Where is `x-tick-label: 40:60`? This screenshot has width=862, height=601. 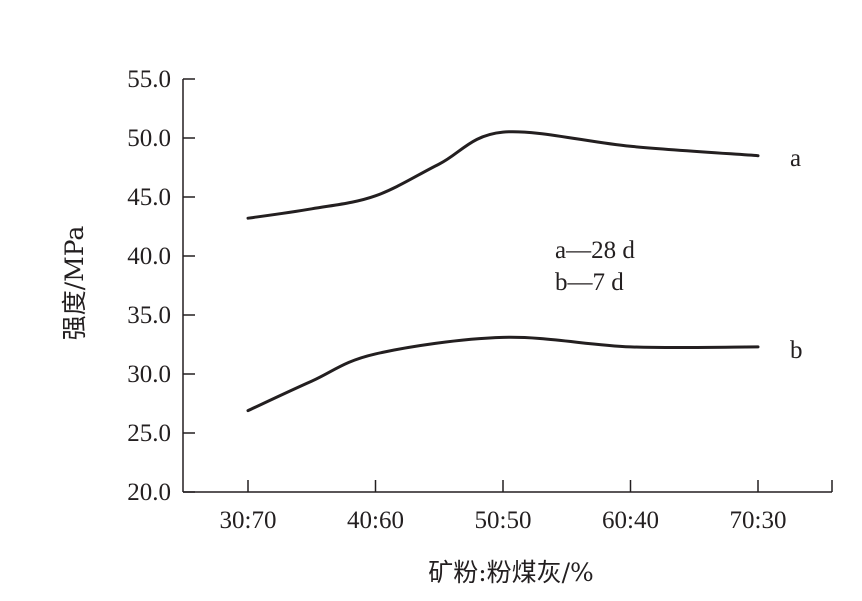
x-tick-label: 40:60 is located at coordinates (375, 520).